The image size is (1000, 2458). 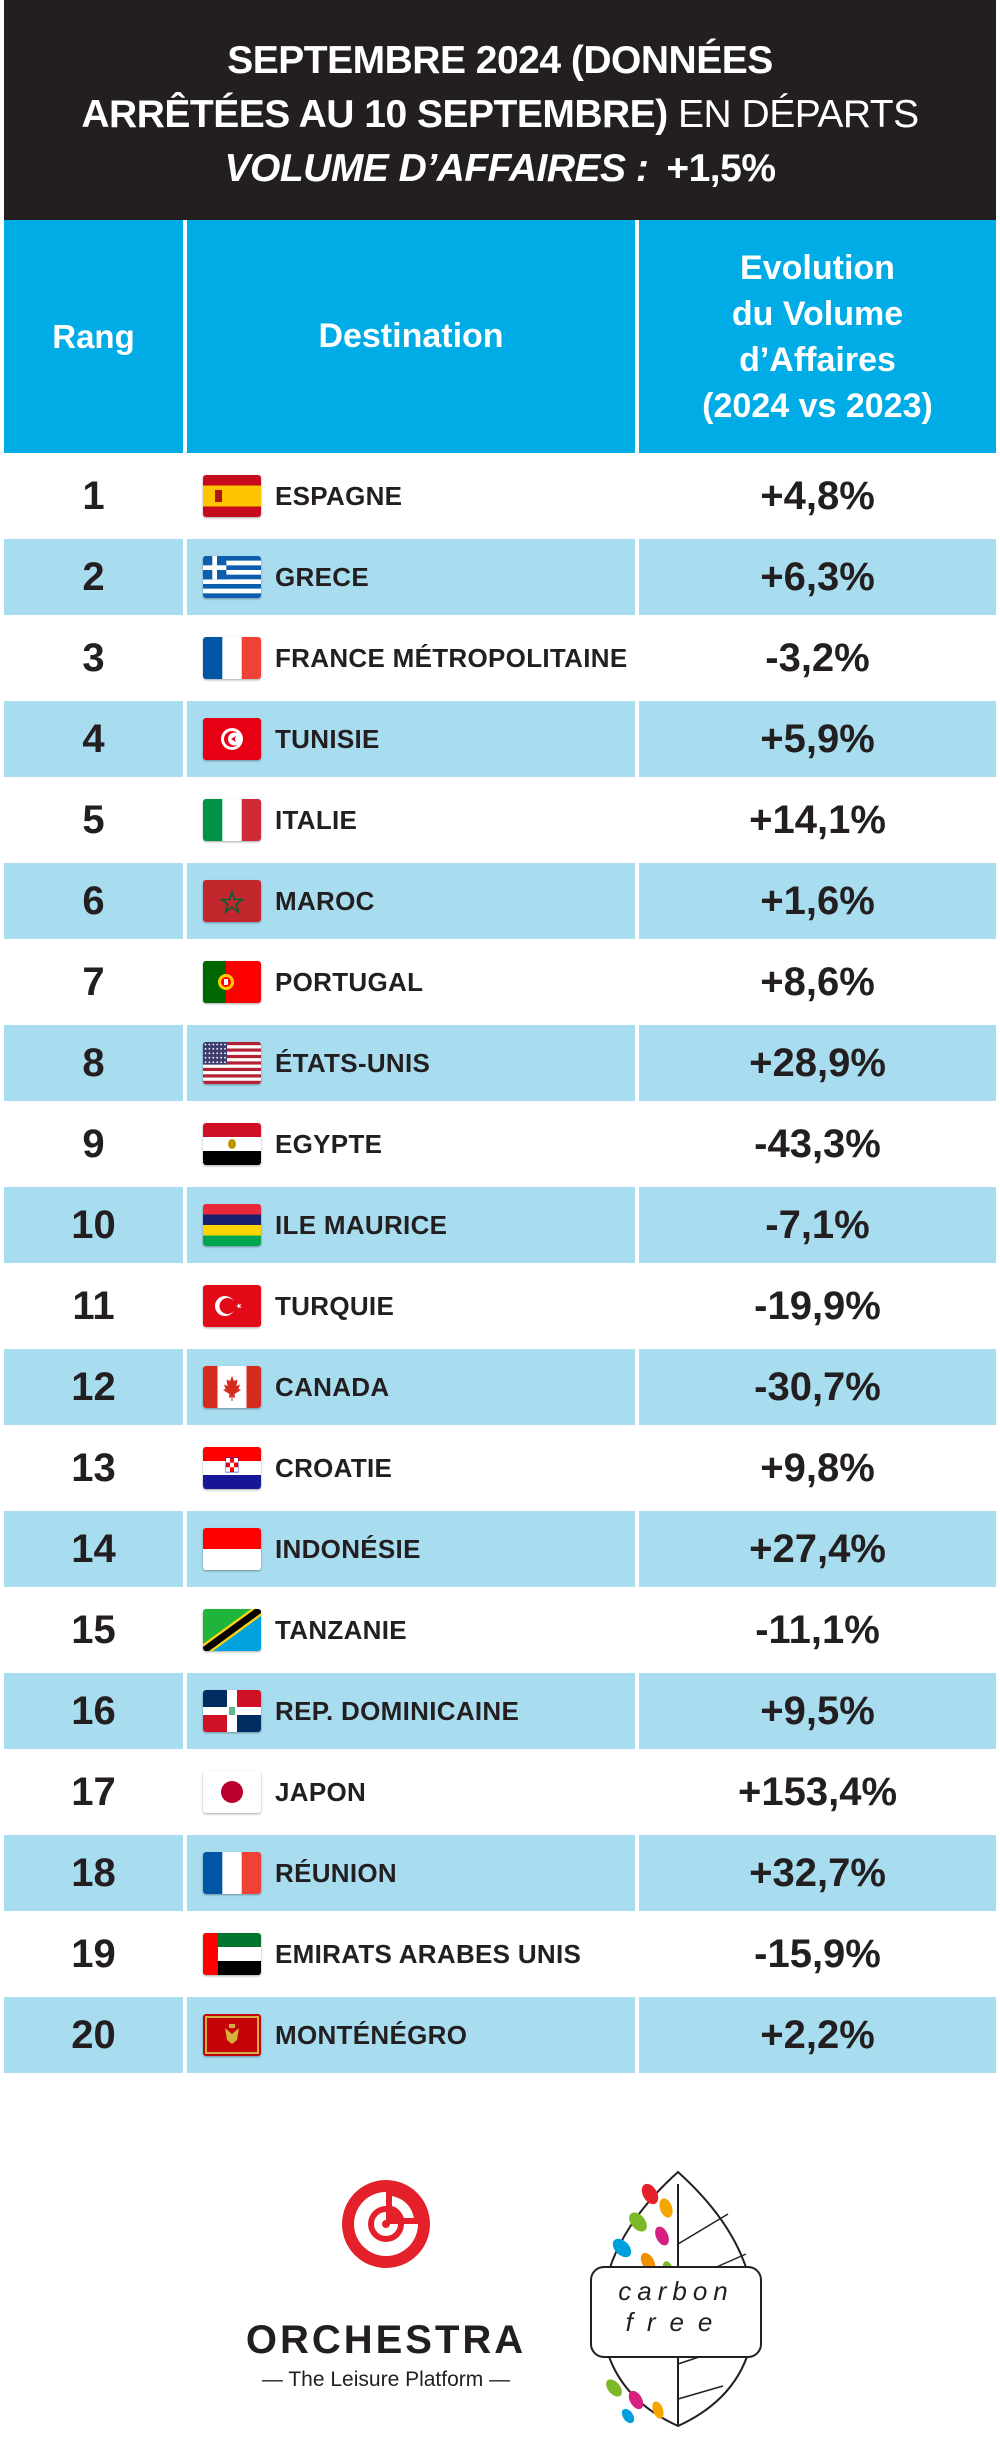 What do you see at coordinates (93, 1305) in the screenshot?
I see `rank-cell: 11` at bounding box center [93, 1305].